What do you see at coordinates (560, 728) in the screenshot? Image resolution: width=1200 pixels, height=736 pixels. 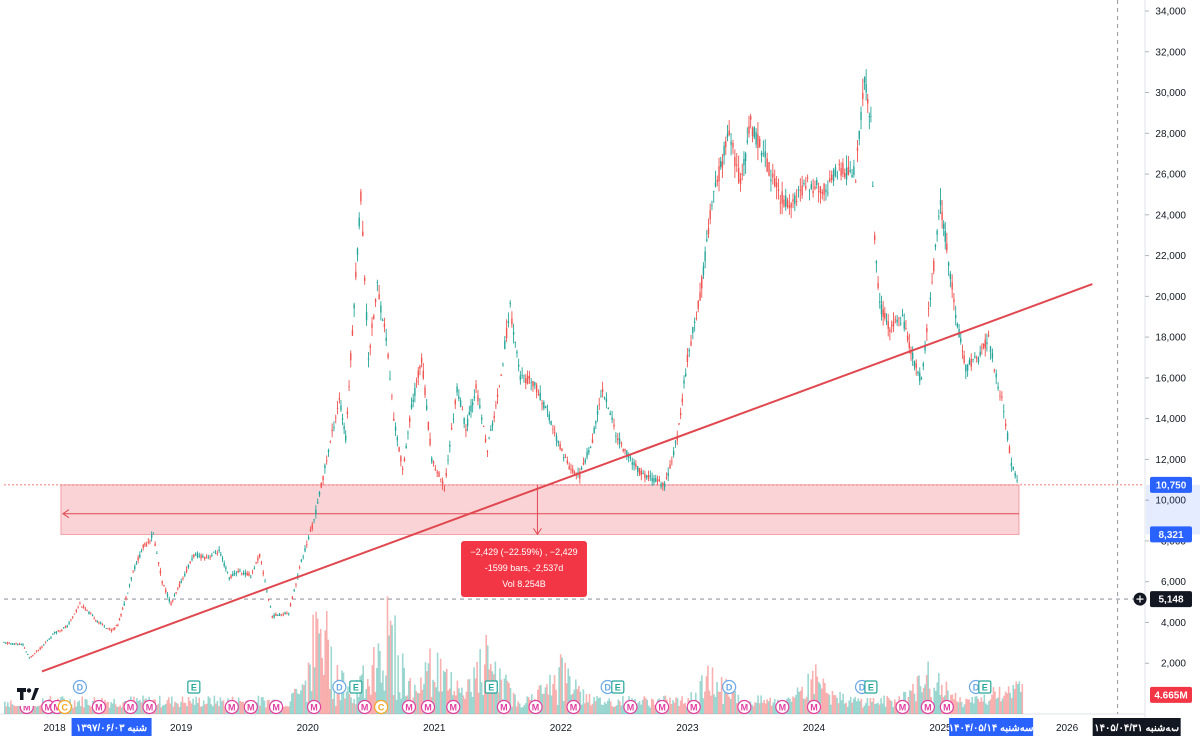 I see `time-axis: 2018 2019 2020 2021 2022 2023 2024 2025 2026` at bounding box center [560, 728].